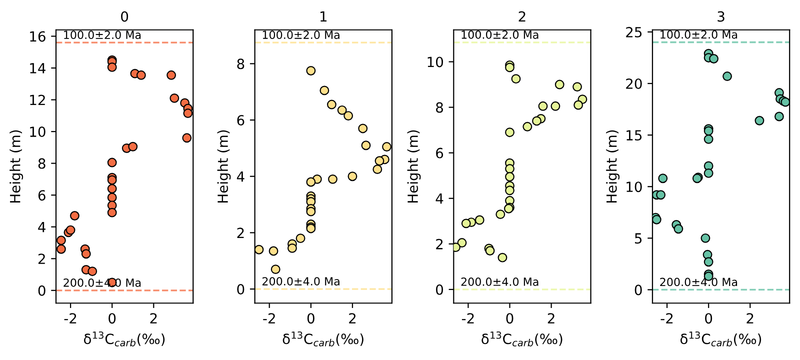 The height and width of the screenshot is (360, 800). Describe the element at coordinates (638, 238) in the screenshot. I see `y-tick-label: 5` at that location.